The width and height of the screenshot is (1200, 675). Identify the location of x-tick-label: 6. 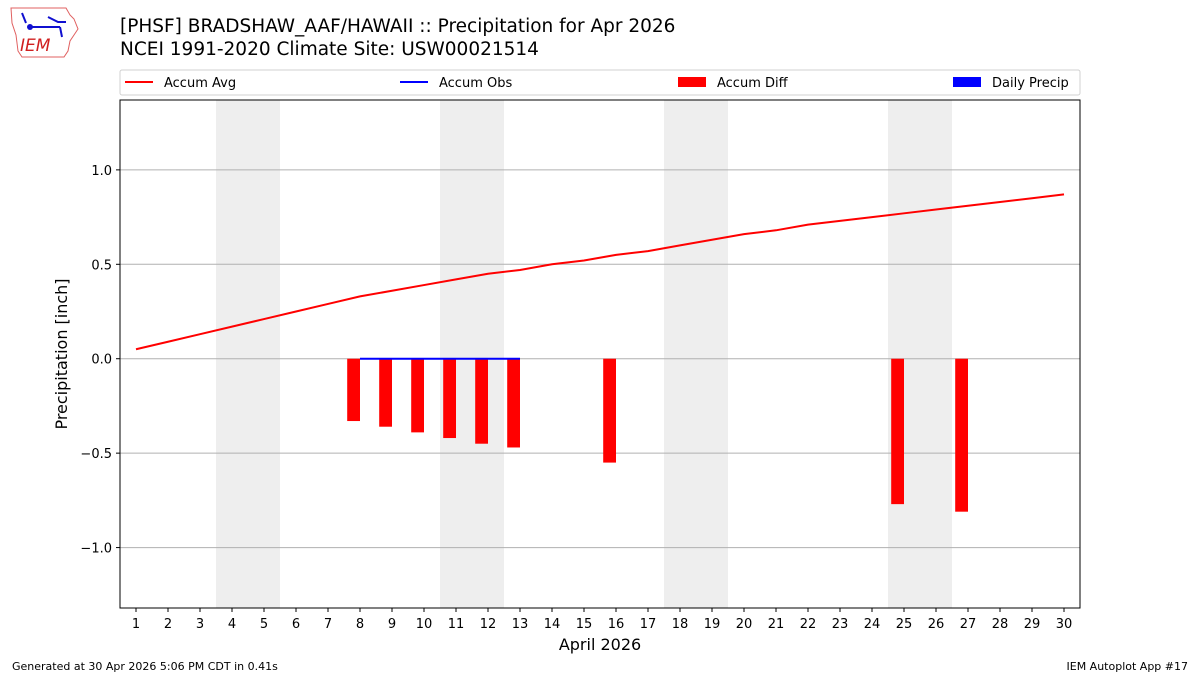
(296, 624).